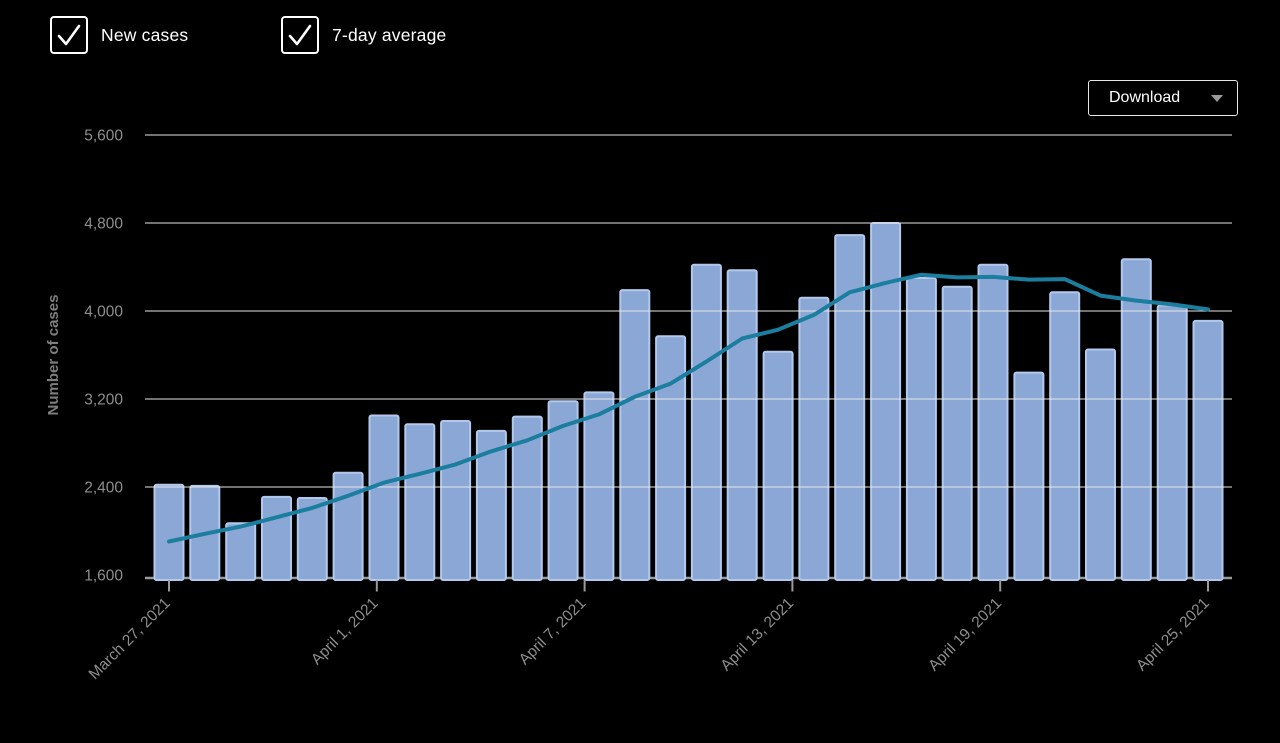 The width and height of the screenshot is (1280, 743). What do you see at coordinates (389, 34) in the screenshot?
I see `checkbox-7-day-average-label: 7-day average` at bounding box center [389, 34].